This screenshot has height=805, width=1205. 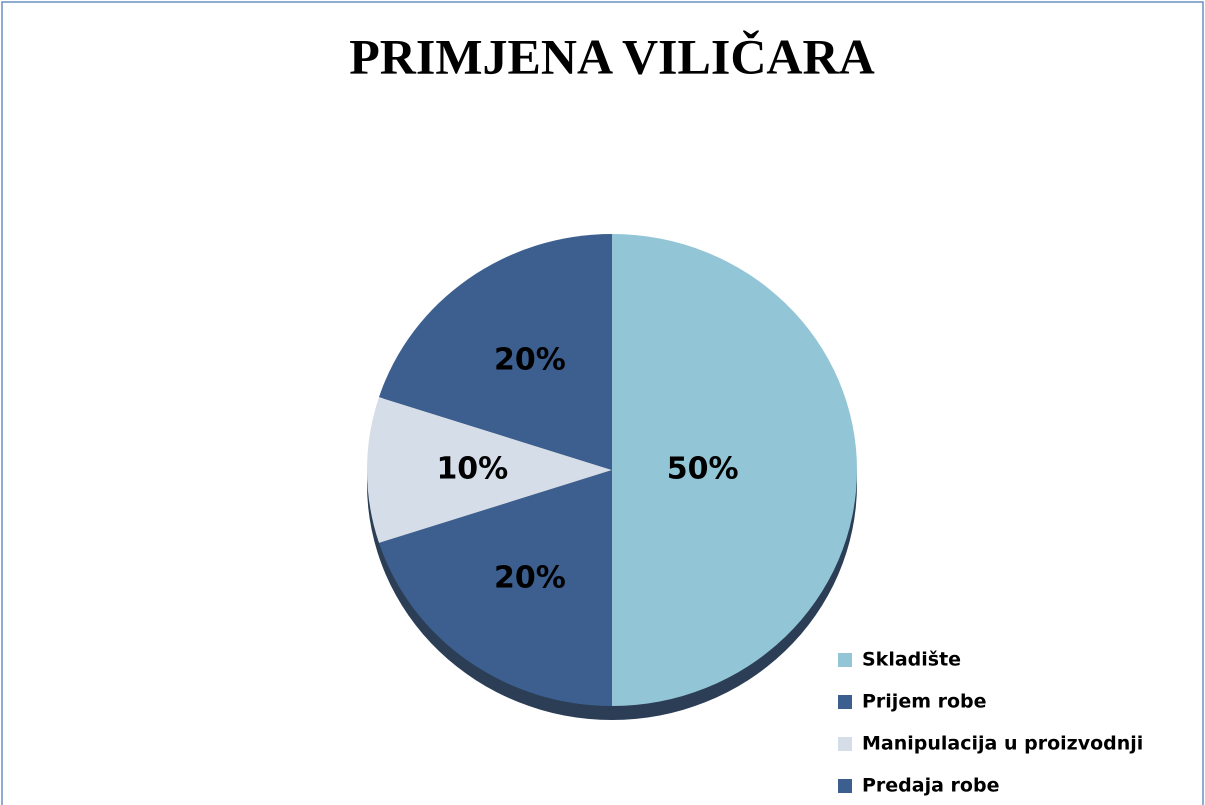 What do you see at coordinates (924, 702) in the screenshot?
I see `legend-label: Prijem robe` at bounding box center [924, 702].